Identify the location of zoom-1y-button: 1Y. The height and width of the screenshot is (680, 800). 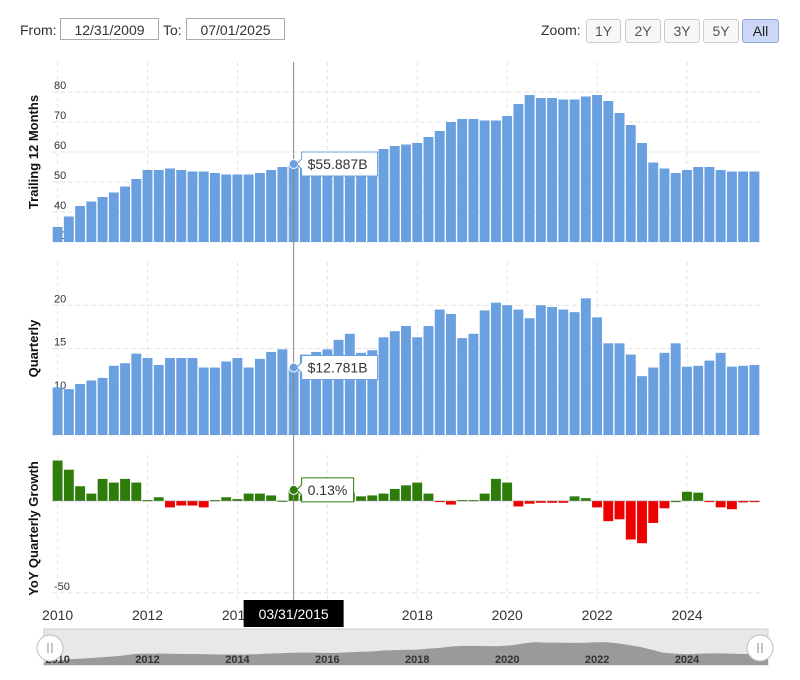
(603, 31).